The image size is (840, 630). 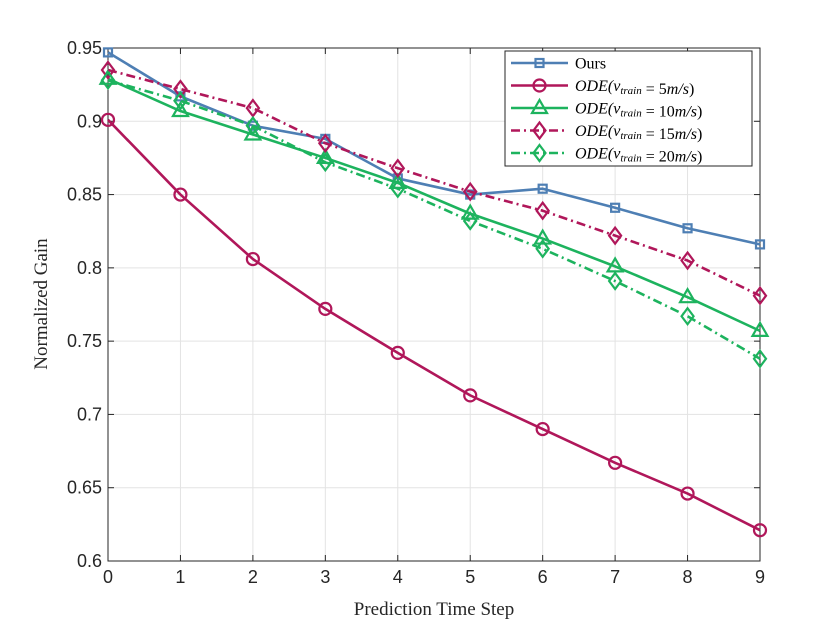 I want to click on y-tick-label: 0.6, so click(x=89, y=561).